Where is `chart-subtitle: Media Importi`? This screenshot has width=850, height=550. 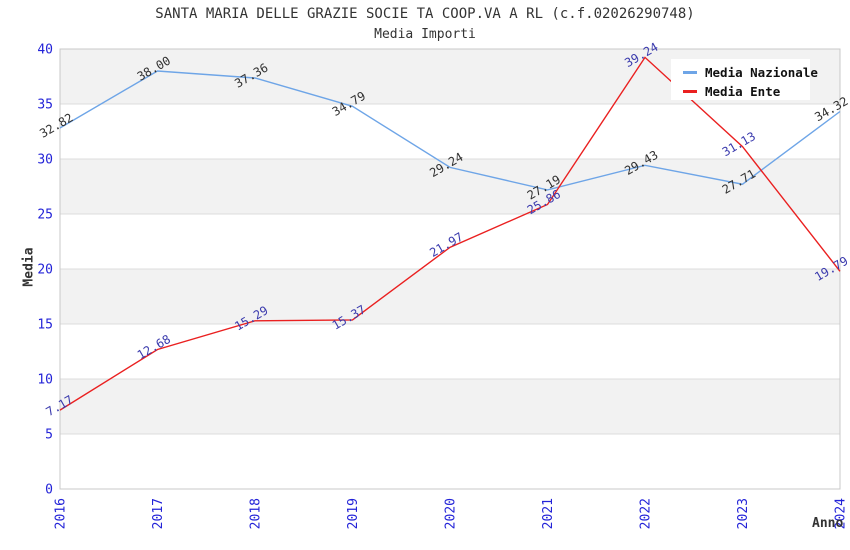
chart-subtitle: Media Importi is located at coordinates (425, 34).